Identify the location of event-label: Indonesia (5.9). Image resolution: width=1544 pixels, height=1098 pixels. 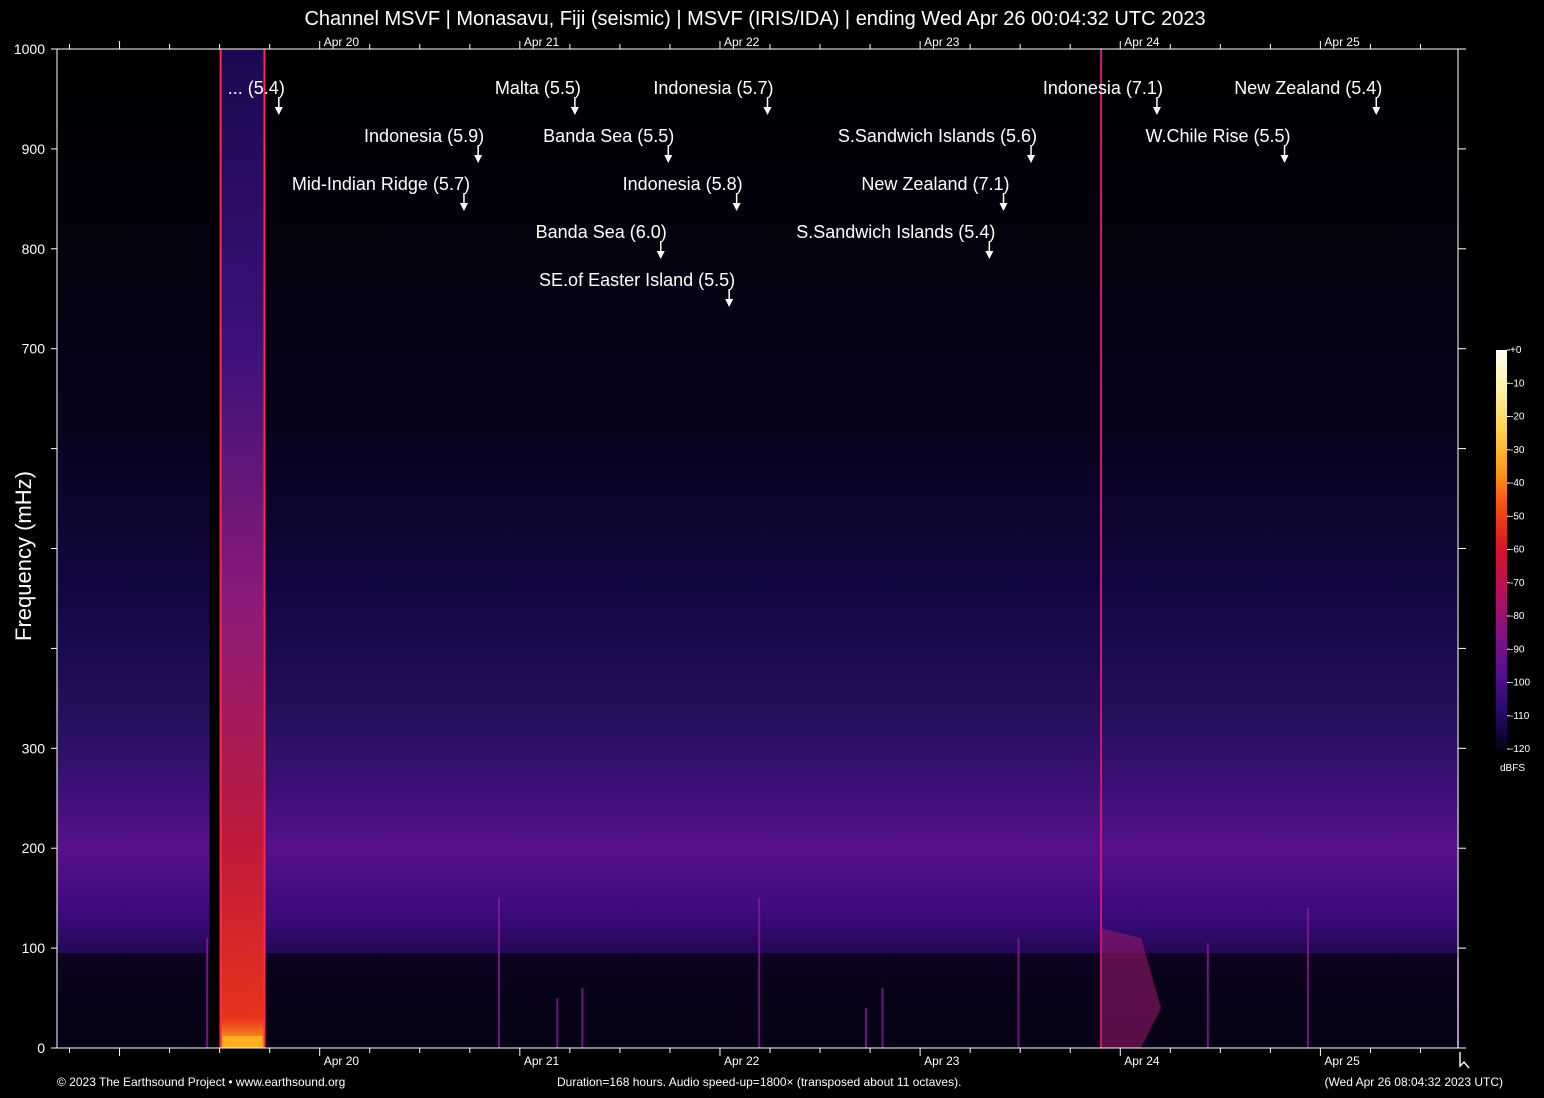
(424, 136).